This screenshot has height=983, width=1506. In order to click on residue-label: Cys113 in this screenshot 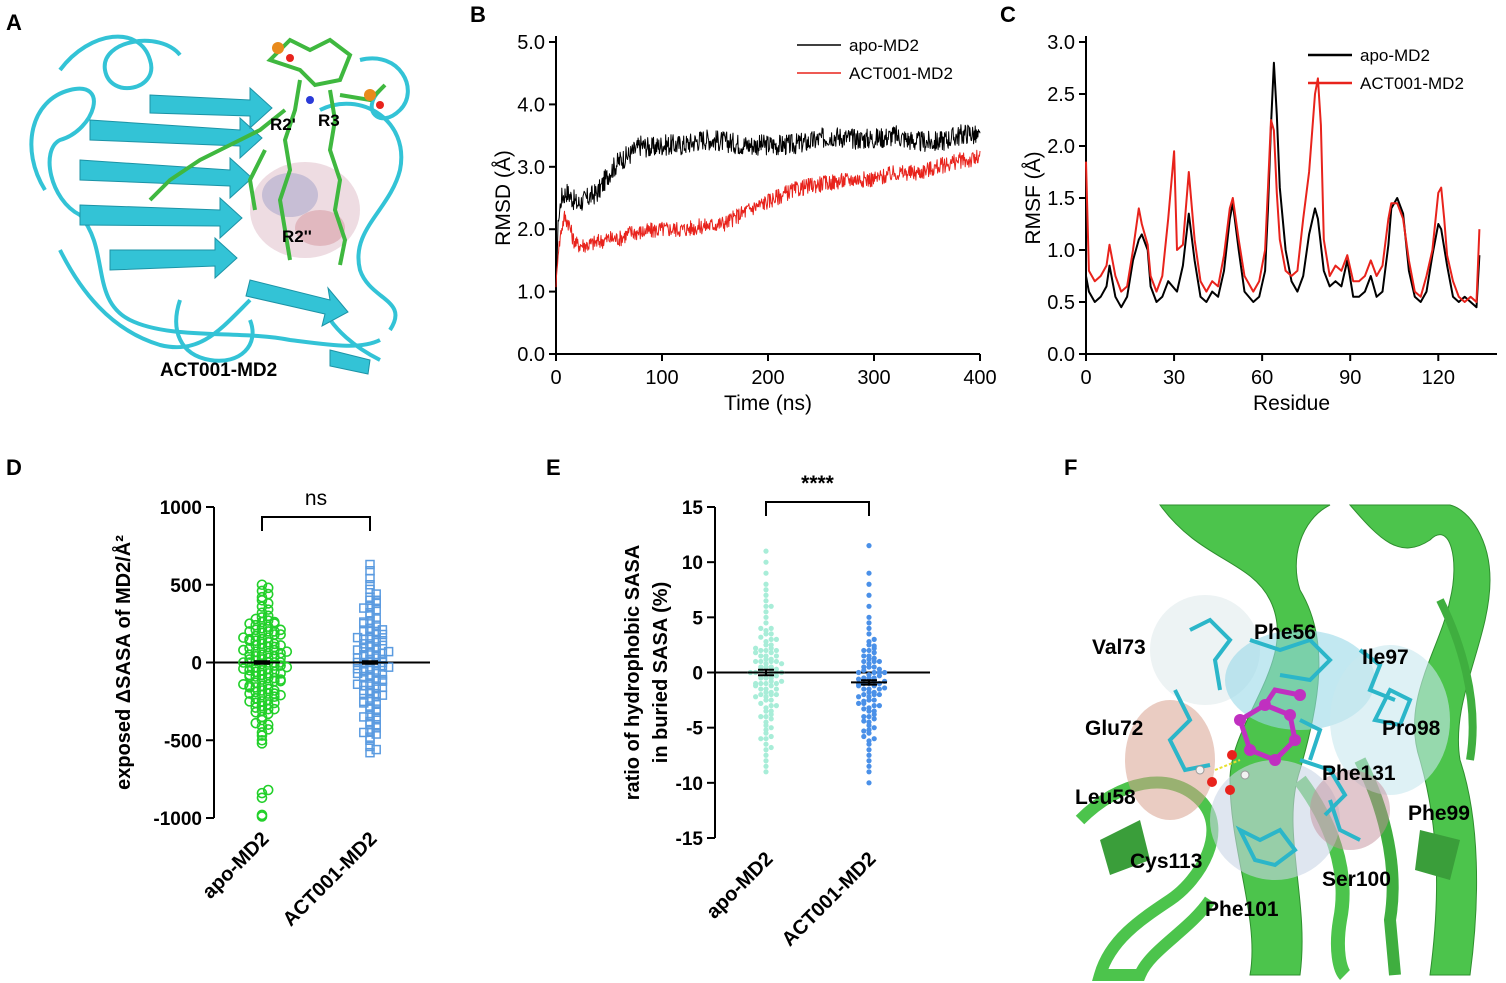, I will do `click(1166, 861)`.